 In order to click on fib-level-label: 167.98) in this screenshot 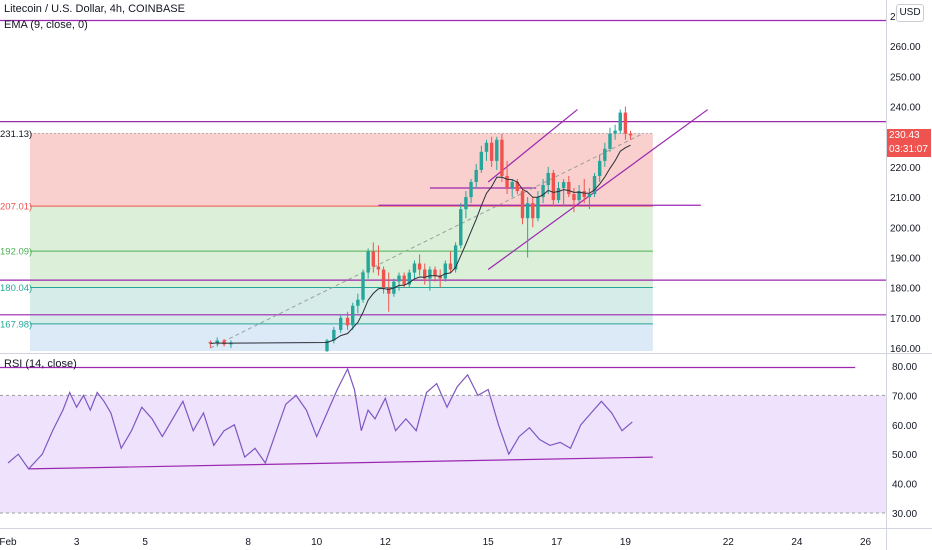, I will do `click(16, 324)`.